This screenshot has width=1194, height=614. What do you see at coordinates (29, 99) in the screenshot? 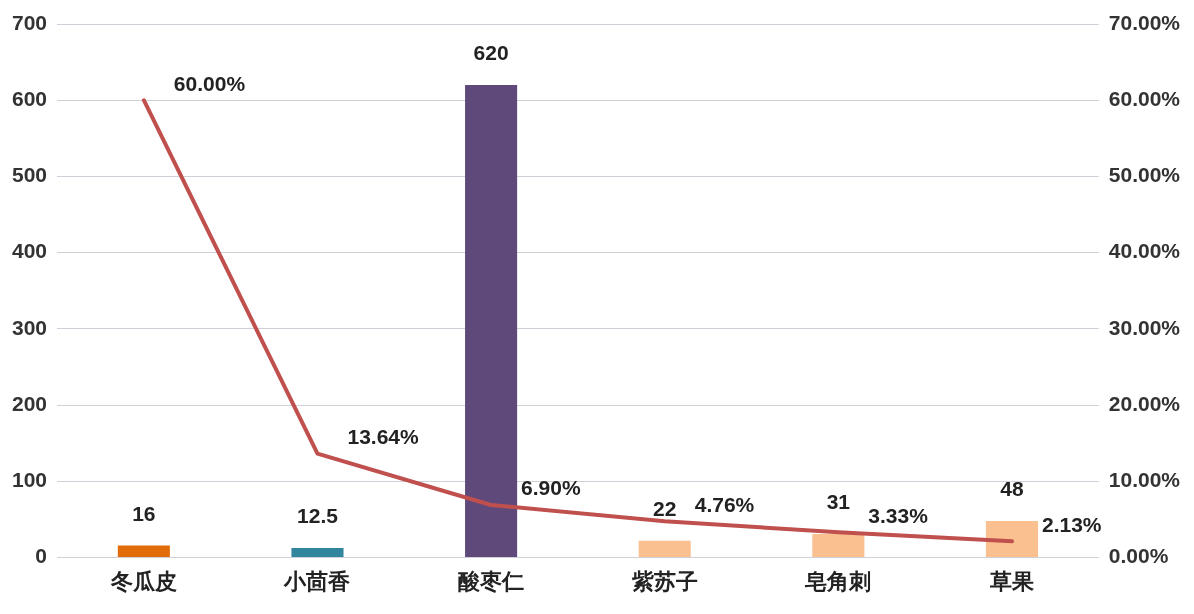
I see `y-tick-label: 600` at bounding box center [29, 99].